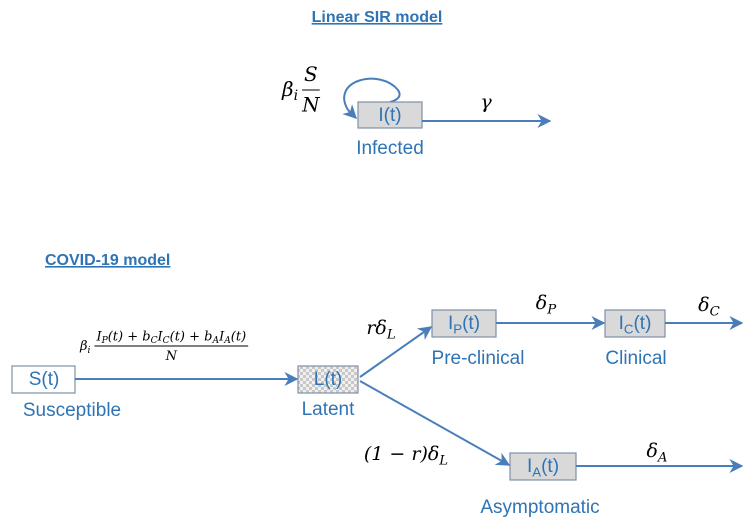 This screenshot has height=525, width=744. What do you see at coordinates (401, 454) in the screenshot?
I see `text-part: (1 − r)δ` at bounding box center [401, 454].